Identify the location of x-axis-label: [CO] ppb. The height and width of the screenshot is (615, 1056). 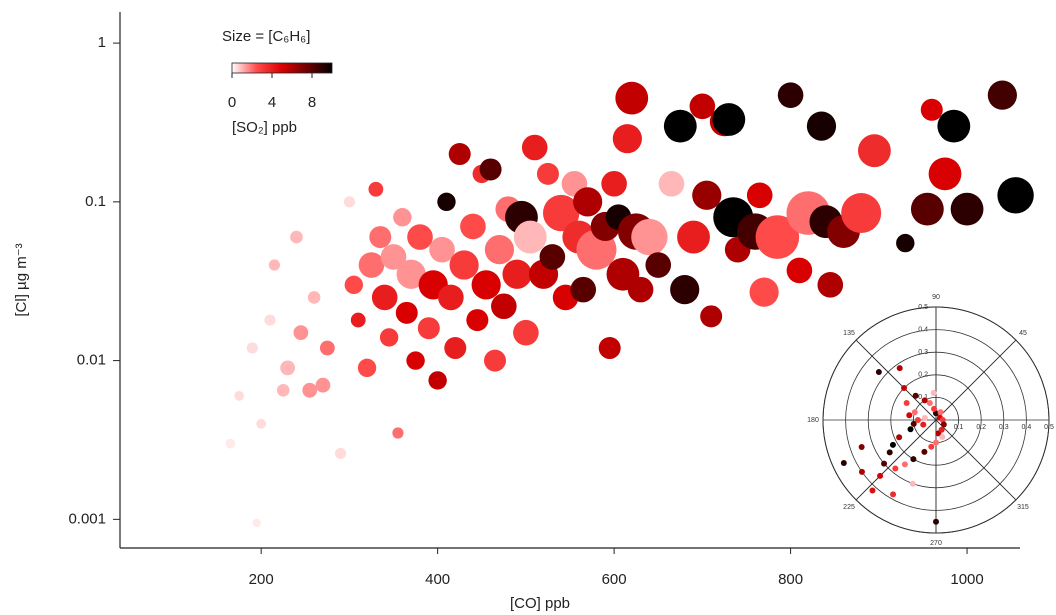
(540, 603).